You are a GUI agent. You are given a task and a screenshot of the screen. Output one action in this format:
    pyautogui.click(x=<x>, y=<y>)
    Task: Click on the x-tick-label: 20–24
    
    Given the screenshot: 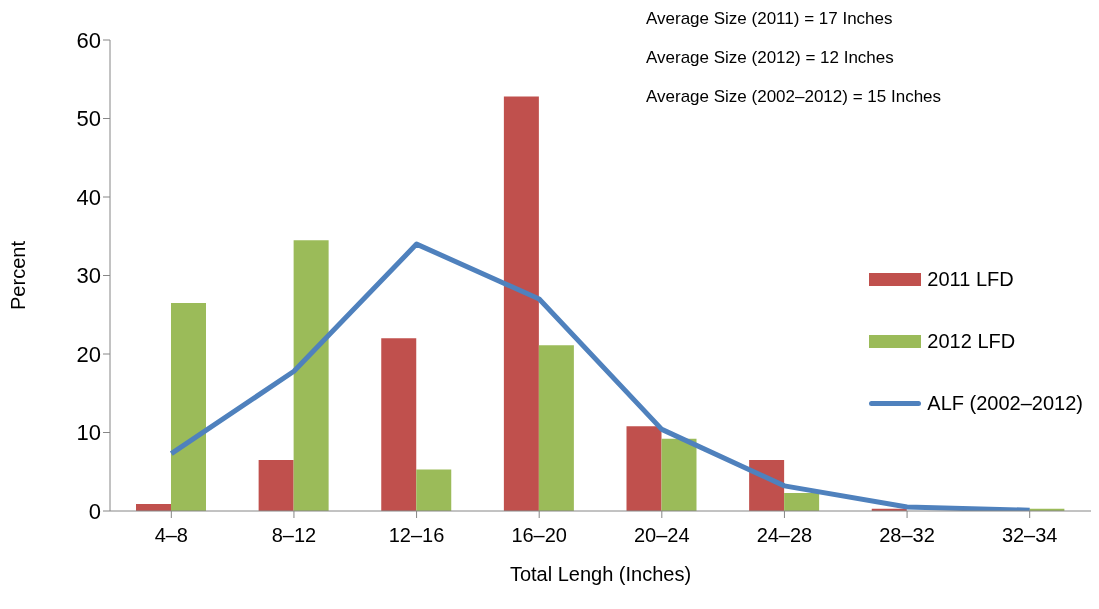 What is the action you would take?
    pyautogui.click(x=662, y=535)
    